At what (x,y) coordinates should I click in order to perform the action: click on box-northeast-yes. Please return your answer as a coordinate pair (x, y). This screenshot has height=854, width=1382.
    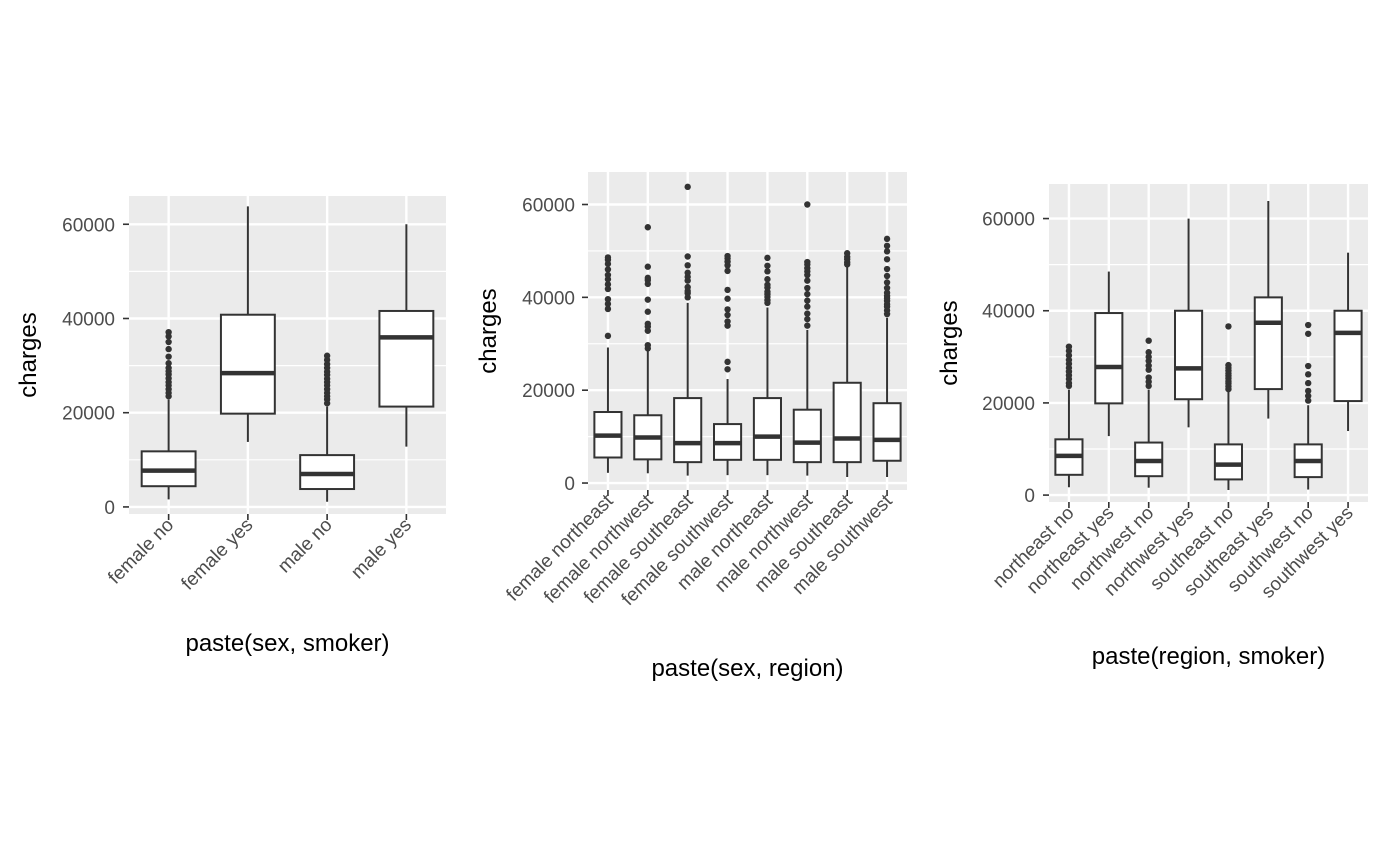
    Looking at the image, I should click on (1109, 354).